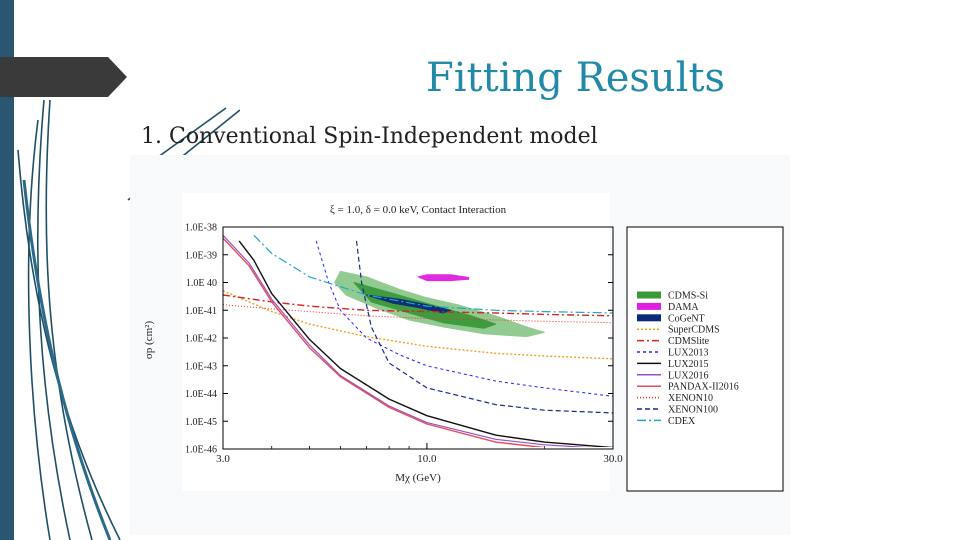 This screenshot has width=960, height=540. What do you see at coordinates (688, 375) in the screenshot?
I see `legend-label-lux2016: LUX2016` at bounding box center [688, 375].